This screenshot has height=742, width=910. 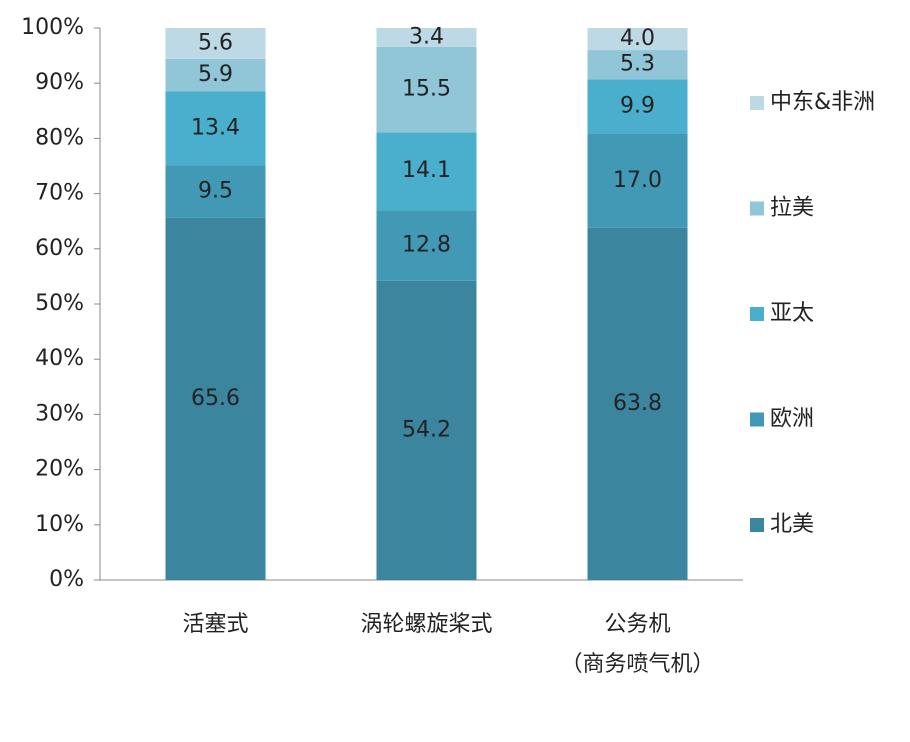 I want to click on data-label: 9.5, so click(x=215, y=191).